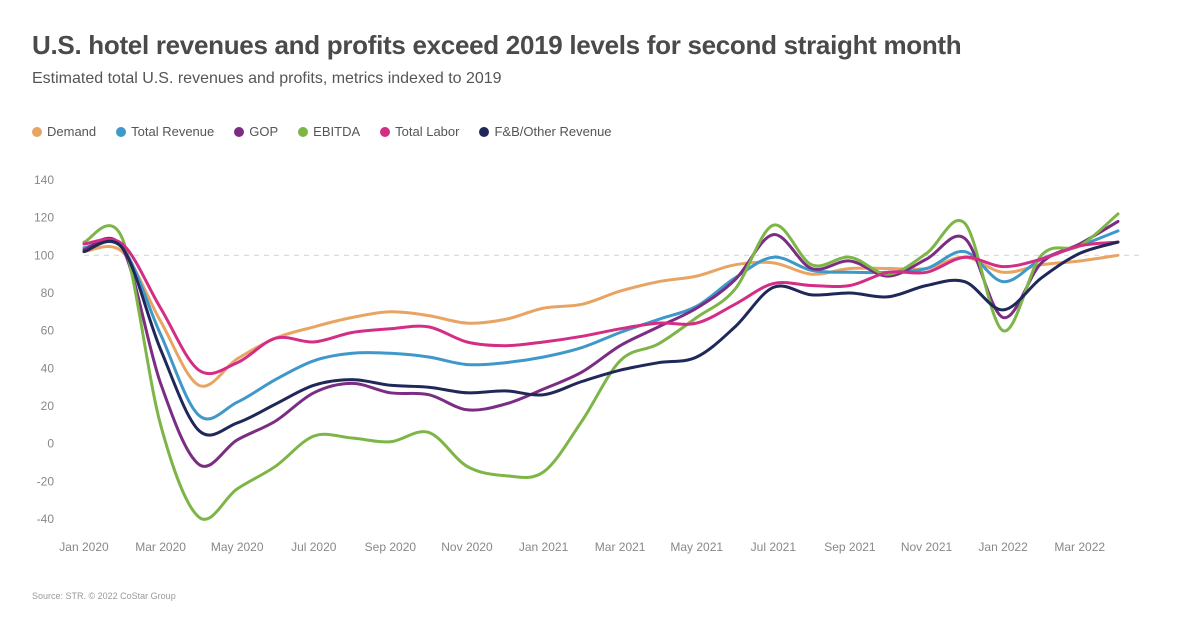 The width and height of the screenshot is (1200, 627). What do you see at coordinates (427, 131) in the screenshot?
I see `legend-label: Total Labor` at bounding box center [427, 131].